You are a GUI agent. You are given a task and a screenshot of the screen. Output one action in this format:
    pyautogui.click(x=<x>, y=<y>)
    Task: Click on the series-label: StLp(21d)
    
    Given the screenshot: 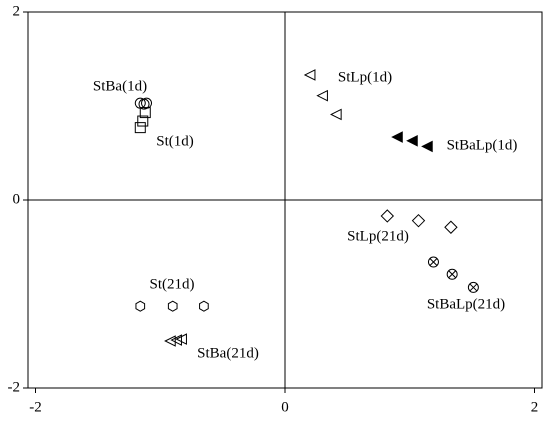 What is the action you would take?
    pyautogui.click(x=378, y=236)
    